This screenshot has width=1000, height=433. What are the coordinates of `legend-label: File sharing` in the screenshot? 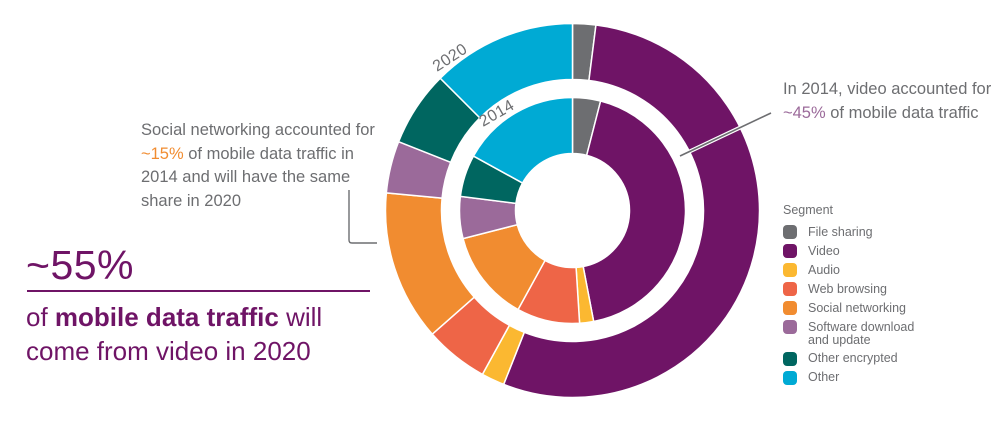 It's located at (840, 231).